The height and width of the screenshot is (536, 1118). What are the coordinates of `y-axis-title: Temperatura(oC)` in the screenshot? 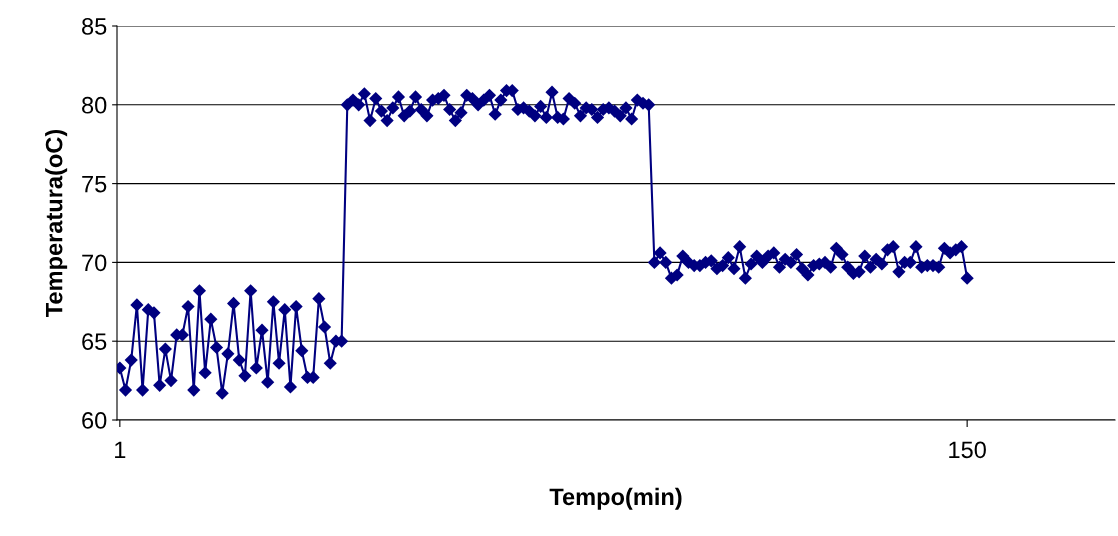 It's located at (56, 223).